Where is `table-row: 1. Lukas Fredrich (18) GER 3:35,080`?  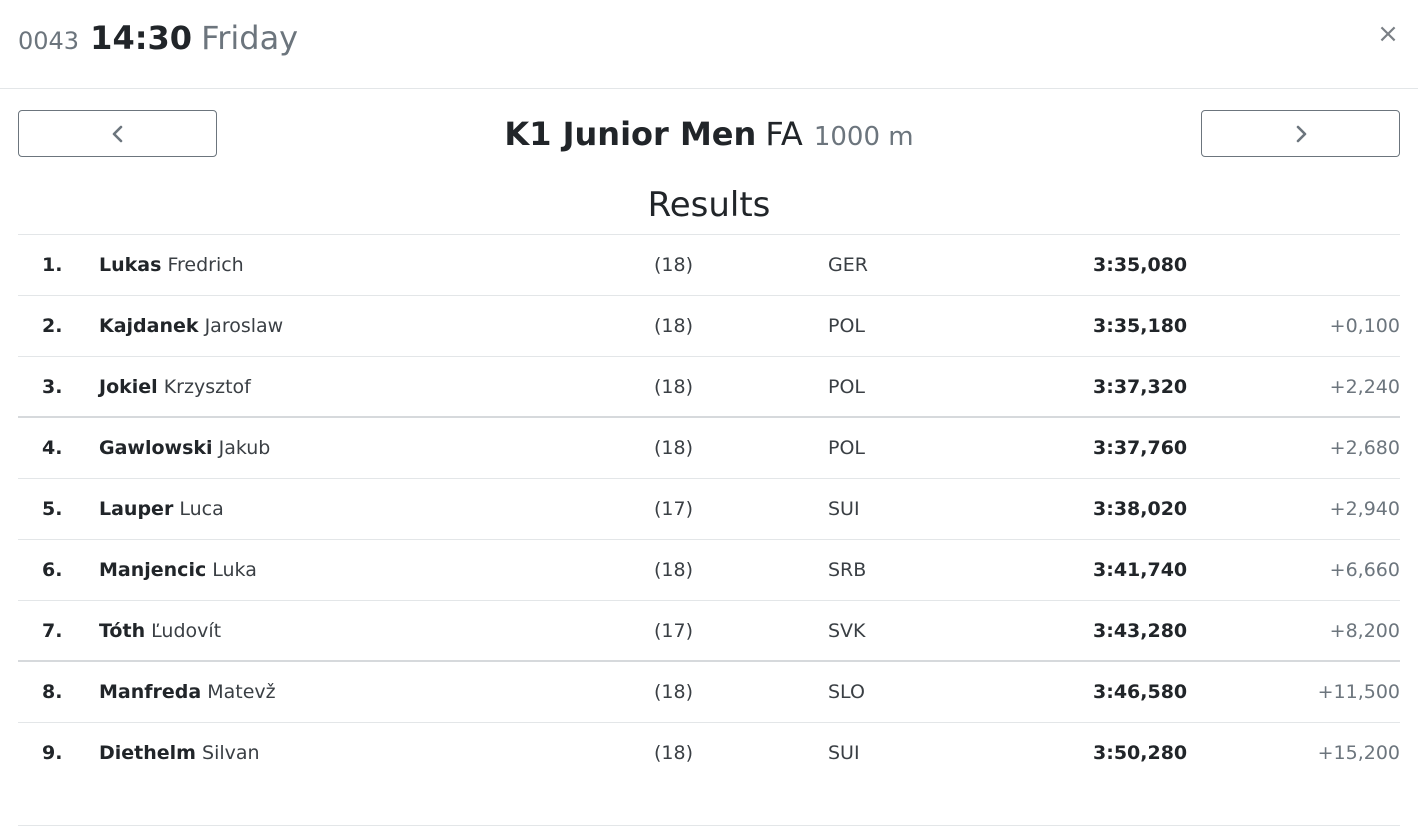 table-row: 1. Lukas Fredrich (18) GER 3:35,080 is located at coordinates (709, 265).